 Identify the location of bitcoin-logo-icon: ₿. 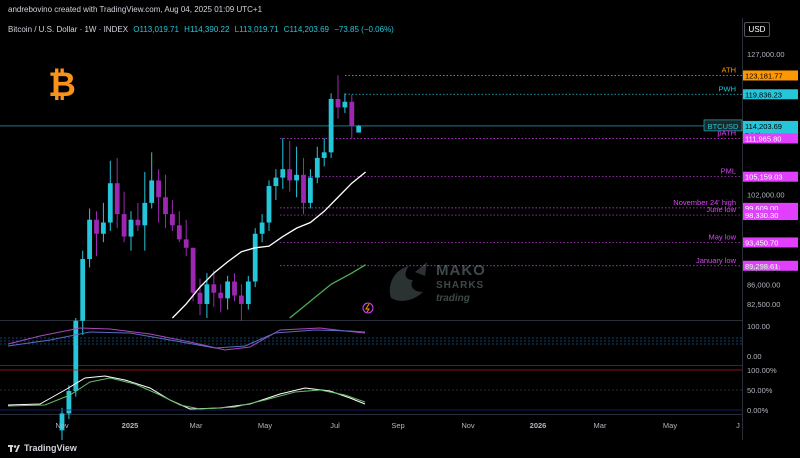
(62, 84).